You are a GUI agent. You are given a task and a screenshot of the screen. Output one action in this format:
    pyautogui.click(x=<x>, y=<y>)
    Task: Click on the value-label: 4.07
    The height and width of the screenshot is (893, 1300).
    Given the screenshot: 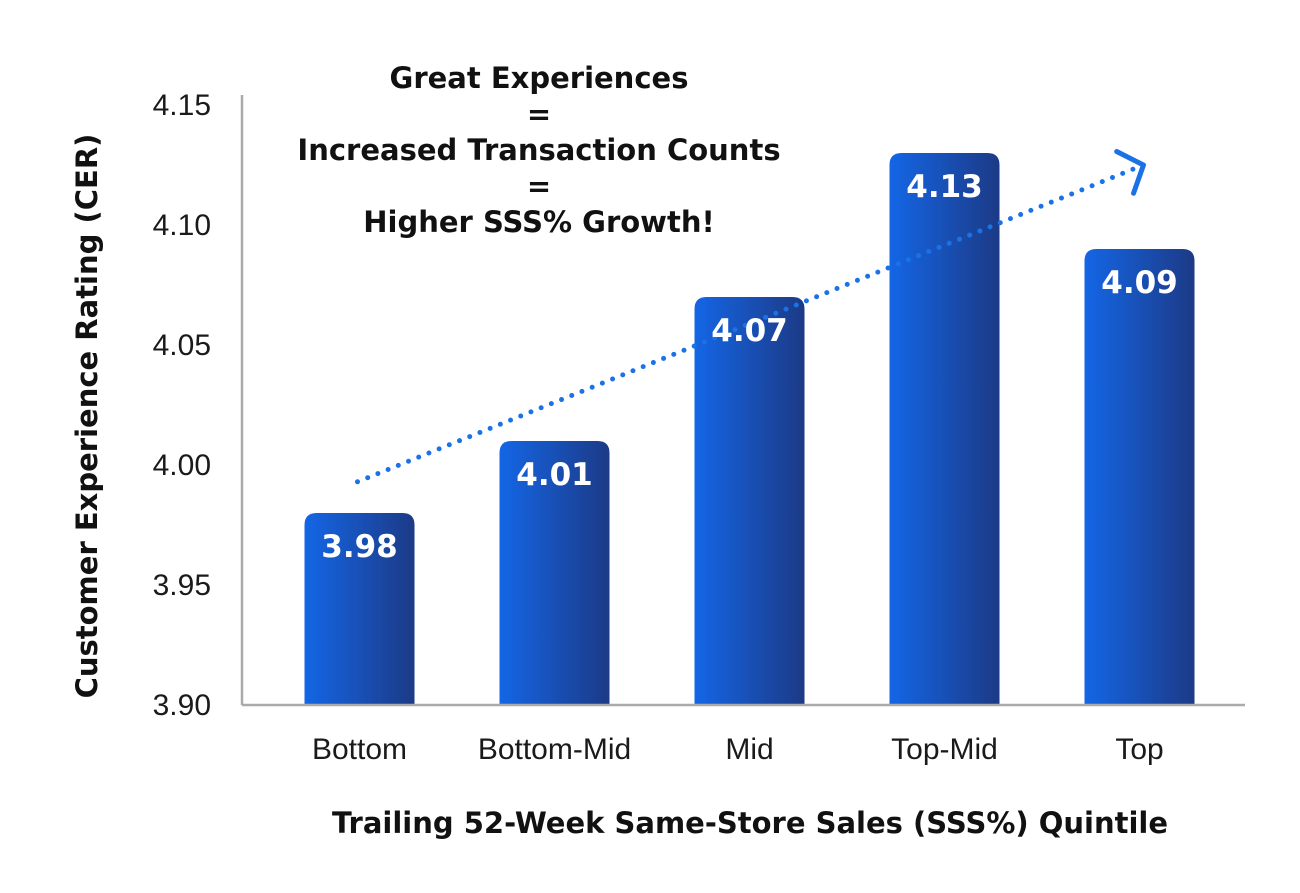 What is the action you would take?
    pyautogui.click(x=749, y=331)
    